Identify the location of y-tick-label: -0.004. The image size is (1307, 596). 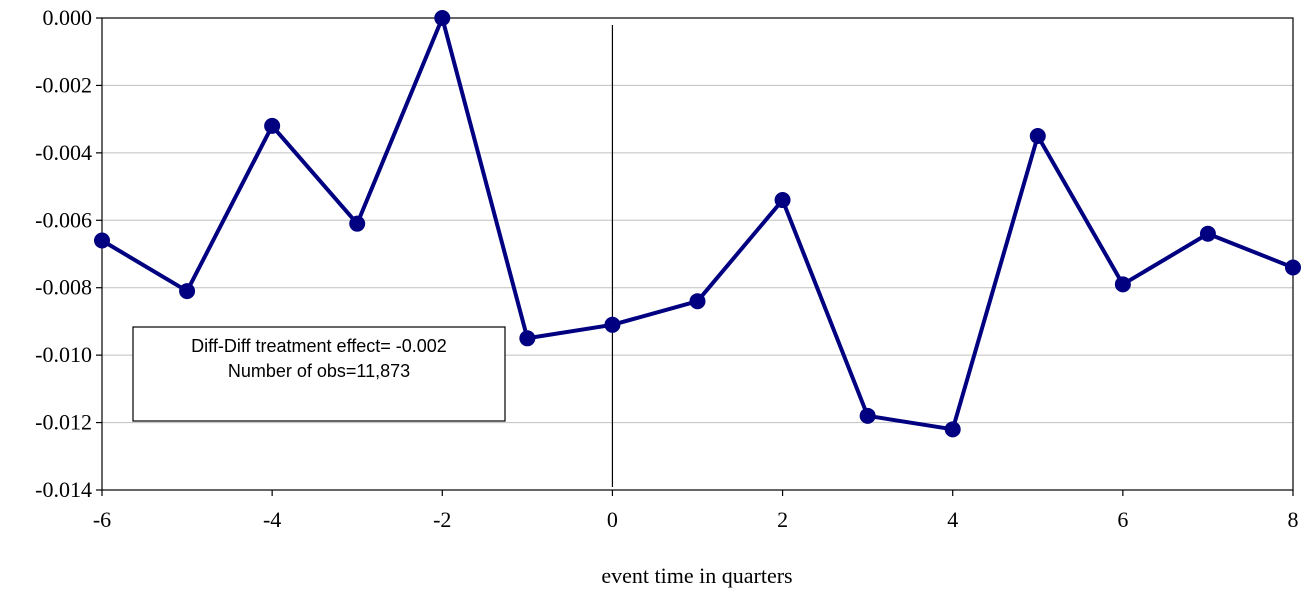
(63, 152).